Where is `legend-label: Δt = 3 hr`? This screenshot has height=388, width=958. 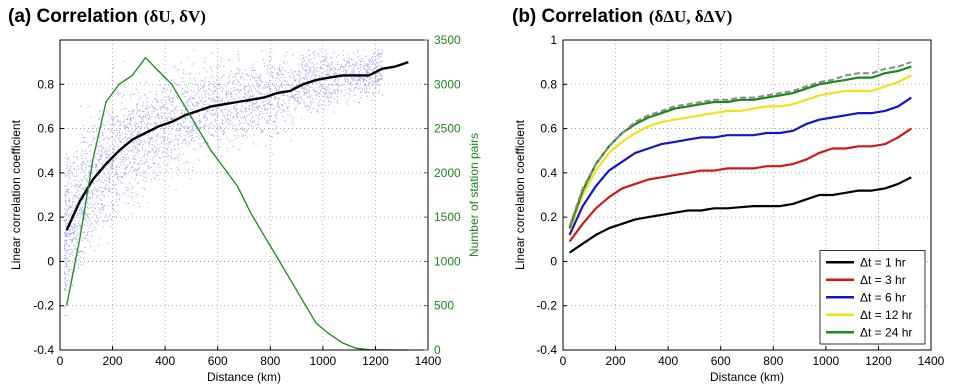 legend-label: Δt = 3 hr is located at coordinates (883, 280).